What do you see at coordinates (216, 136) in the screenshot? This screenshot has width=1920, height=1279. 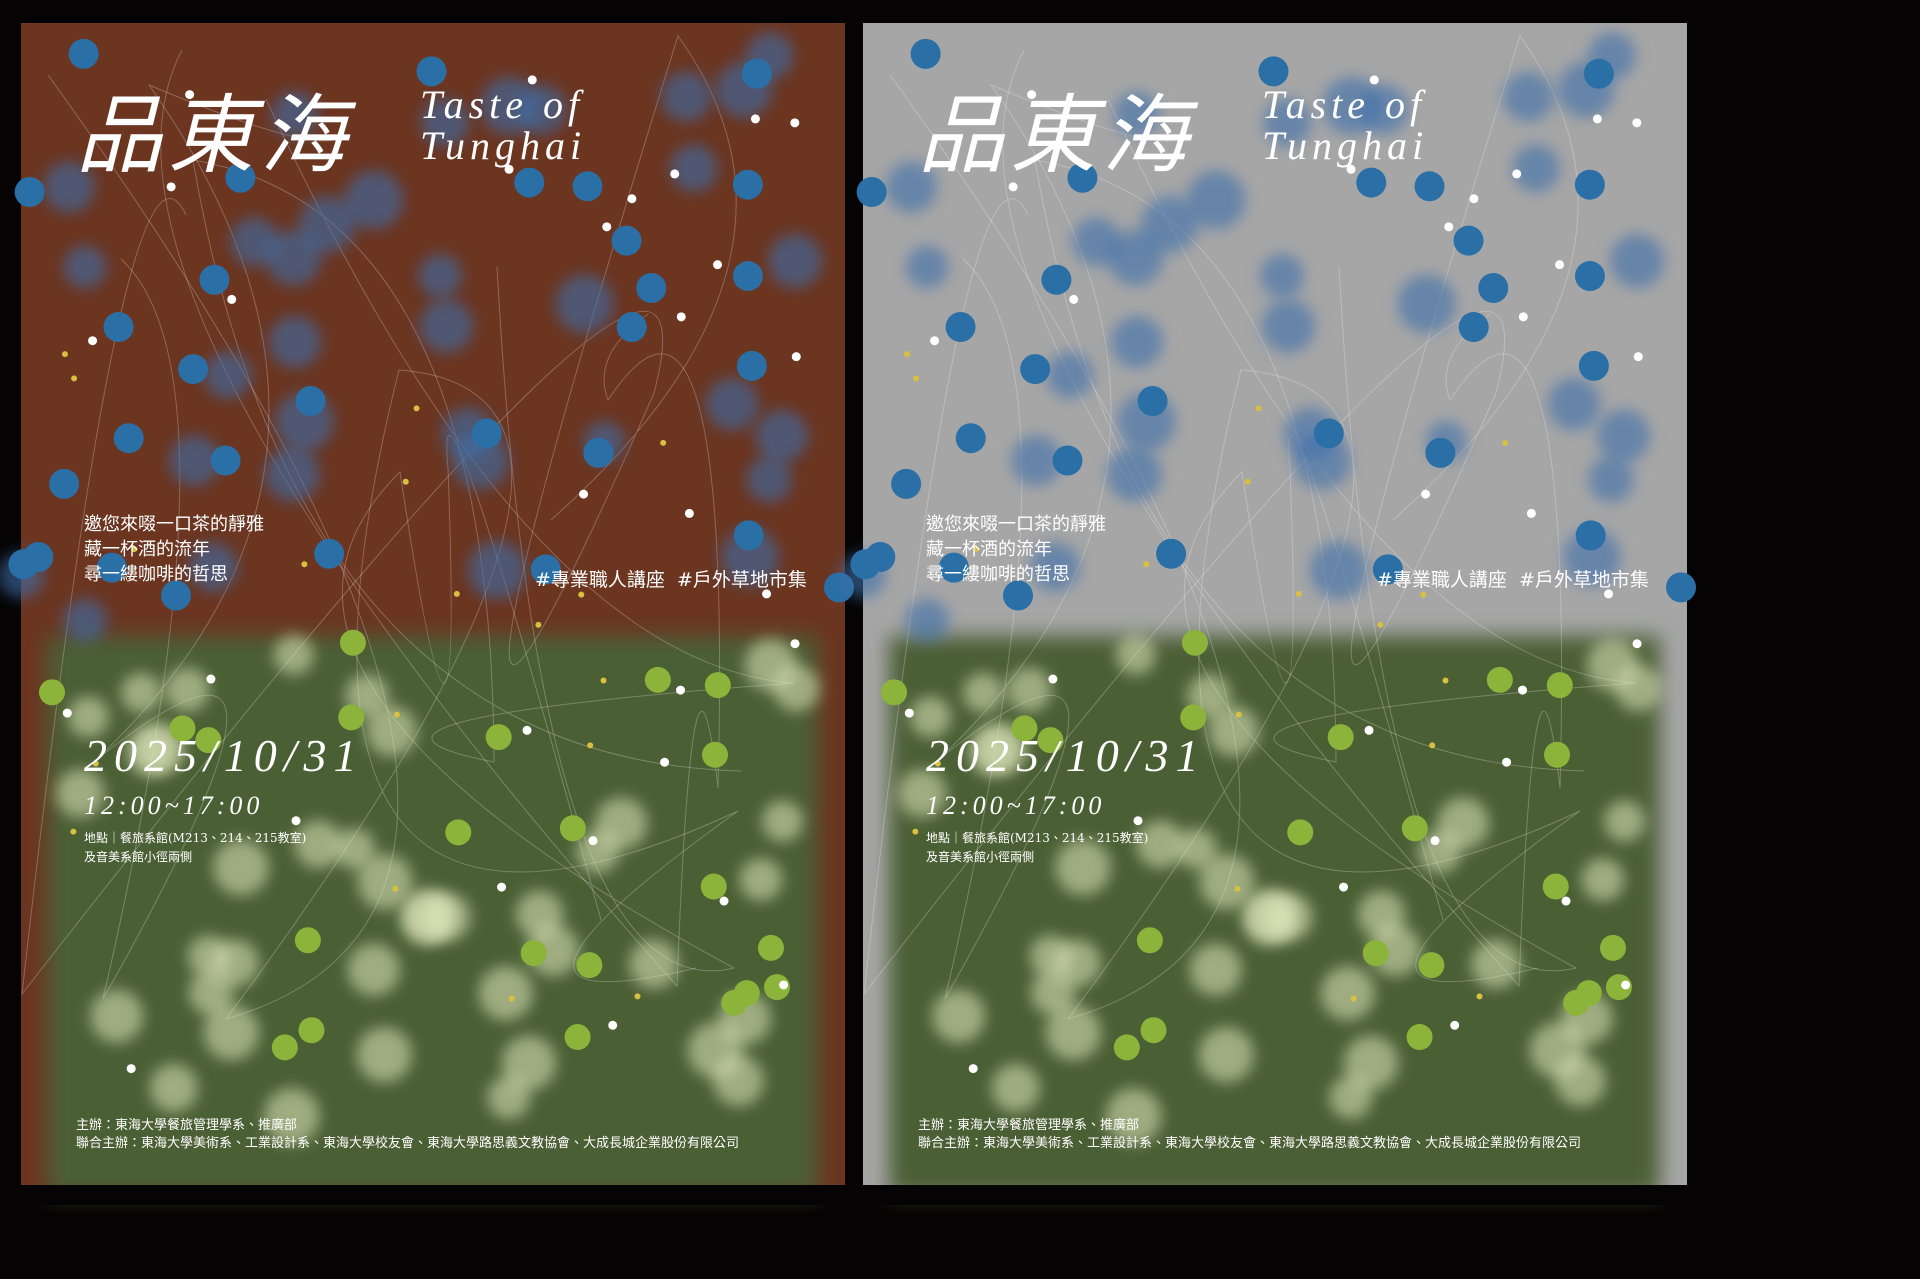 I see `title: 品東海` at bounding box center [216, 136].